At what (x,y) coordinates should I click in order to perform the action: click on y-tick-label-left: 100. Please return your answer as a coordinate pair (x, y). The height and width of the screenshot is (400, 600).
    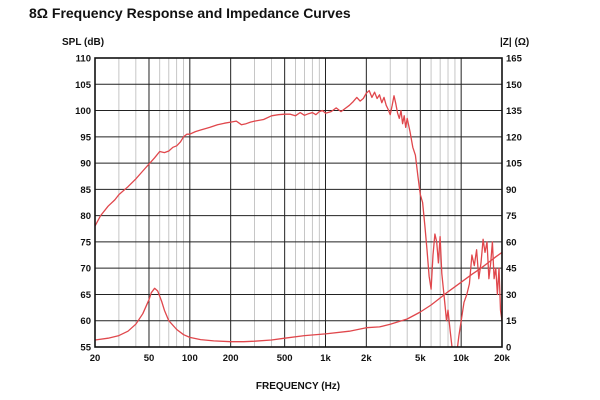
    Looking at the image, I should click on (83, 111).